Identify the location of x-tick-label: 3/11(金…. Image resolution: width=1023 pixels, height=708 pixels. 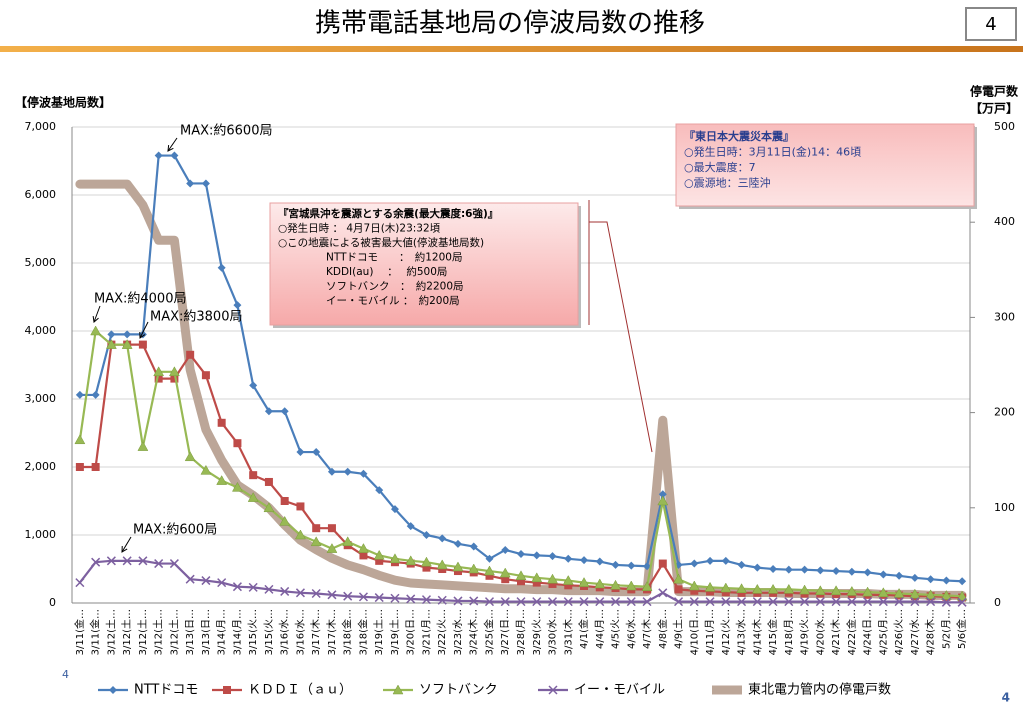
(95, 632).